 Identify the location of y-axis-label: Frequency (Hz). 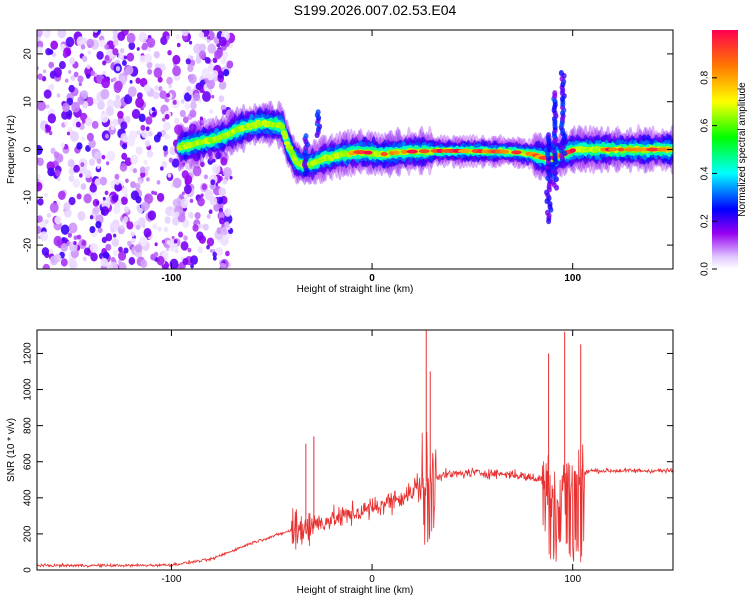
(11, 149).